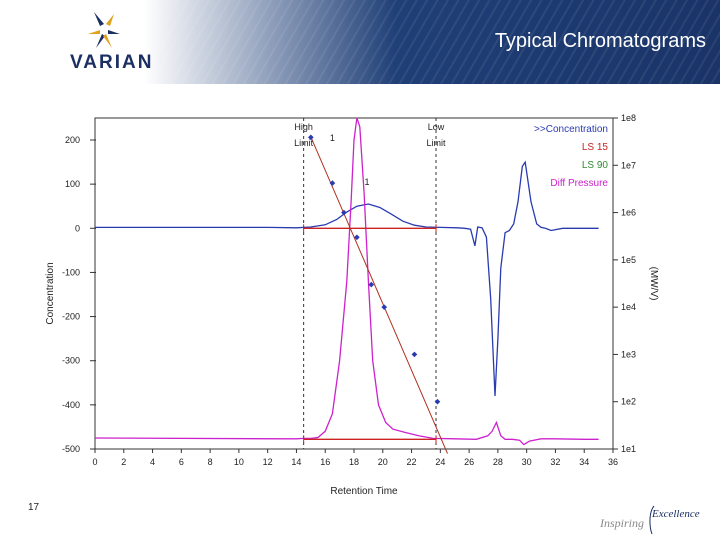 This screenshot has width=720, height=540. I want to click on slide-title: Typical Chromatograms, so click(600, 41).